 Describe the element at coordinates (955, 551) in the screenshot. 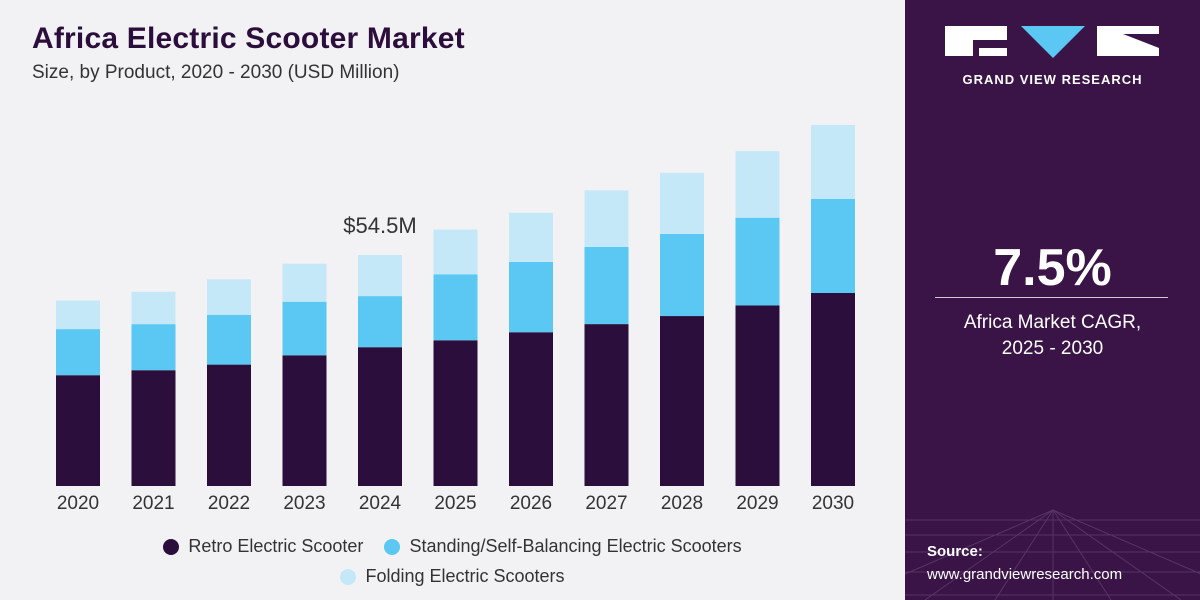

I see `source-label: Source:` at that location.